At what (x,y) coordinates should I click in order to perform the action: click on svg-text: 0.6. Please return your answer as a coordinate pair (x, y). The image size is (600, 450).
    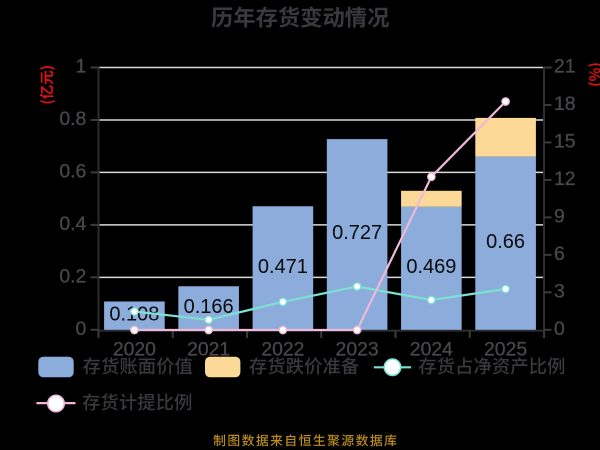
    Looking at the image, I should click on (72, 172).